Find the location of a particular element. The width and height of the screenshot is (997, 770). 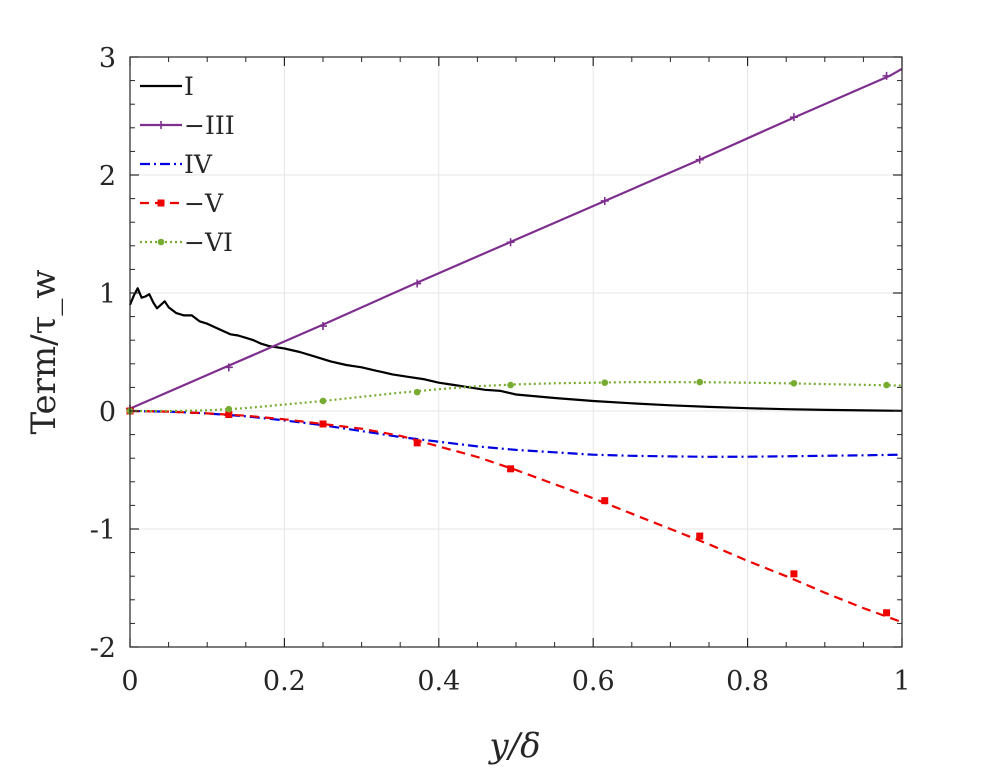

y-tick-label: 1 is located at coordinates (107, 294).